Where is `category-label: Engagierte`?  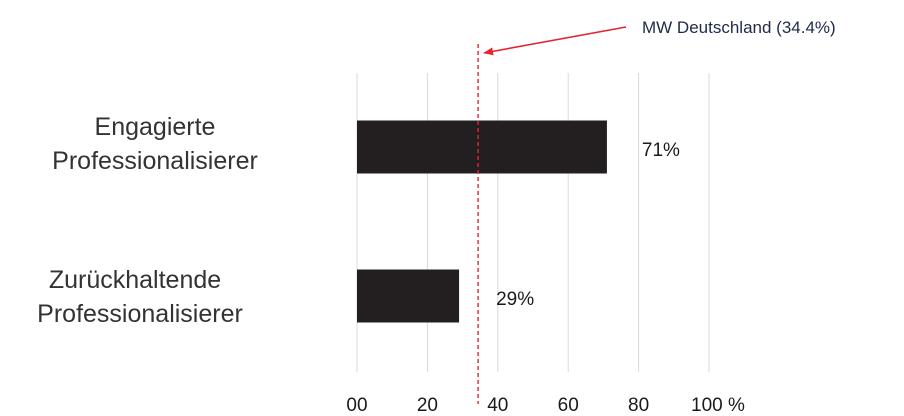
category-label: Engagierte is located at coordinates (155, 127).